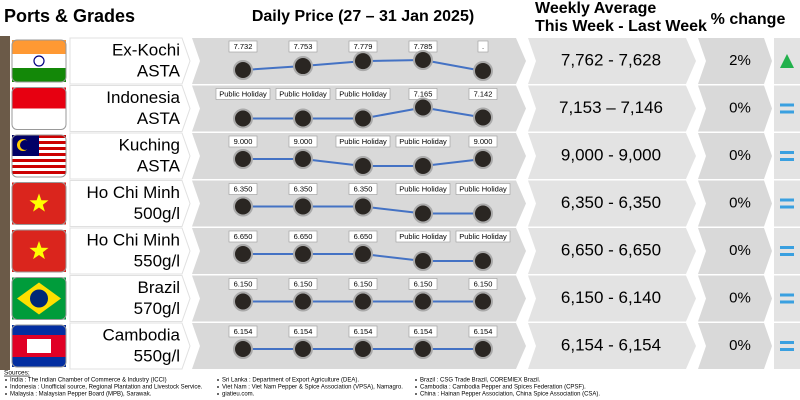  I want to click on price-label: 7.142, so click(483, 93).